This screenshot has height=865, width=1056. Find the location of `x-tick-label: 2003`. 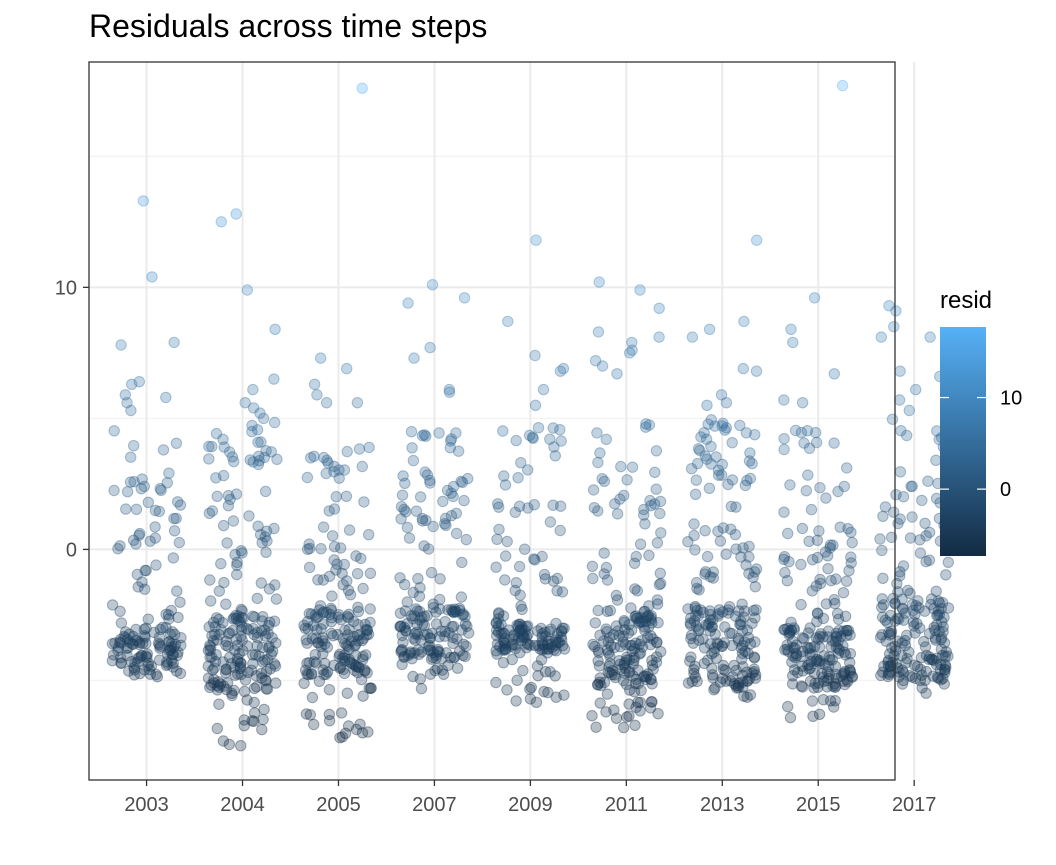

x-tick-label: 2003 is located at coordinates (146, 805).